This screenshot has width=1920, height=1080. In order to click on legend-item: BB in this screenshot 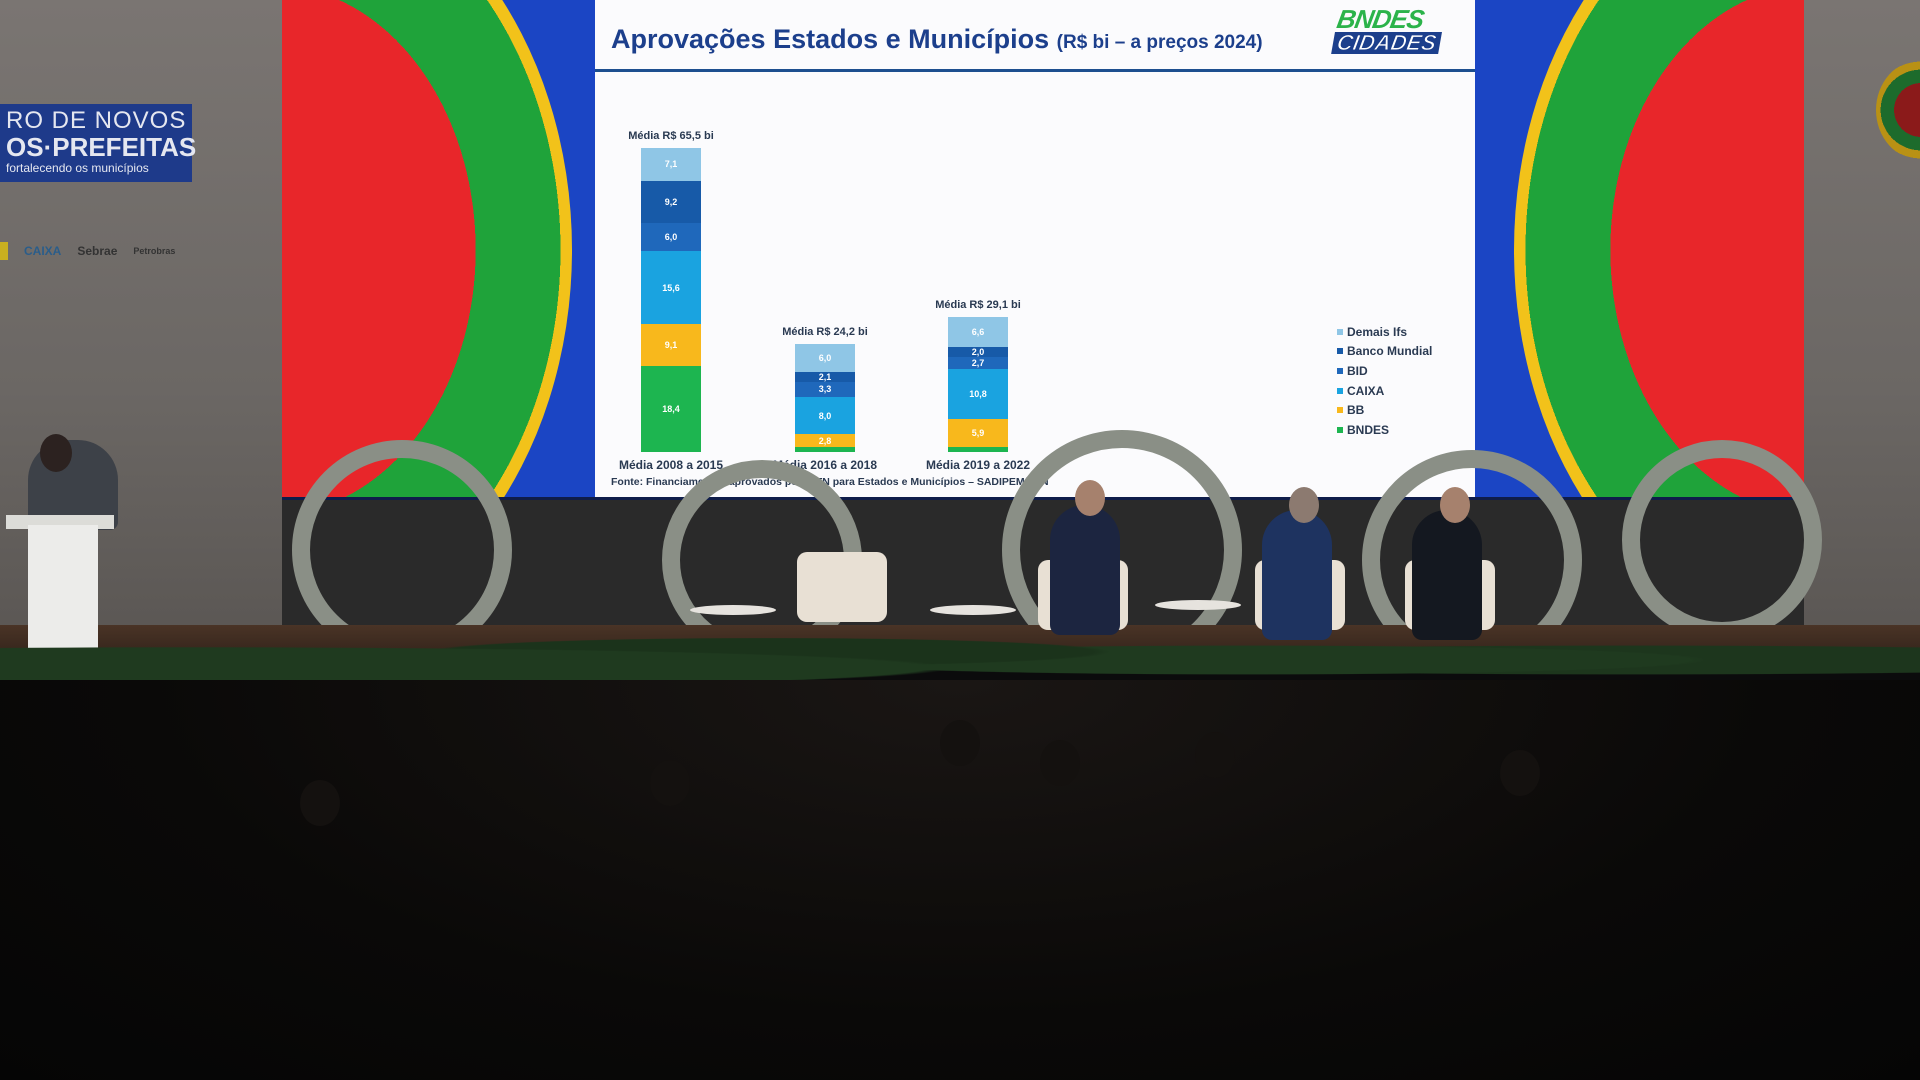, I will do `click(1384, 410)`.